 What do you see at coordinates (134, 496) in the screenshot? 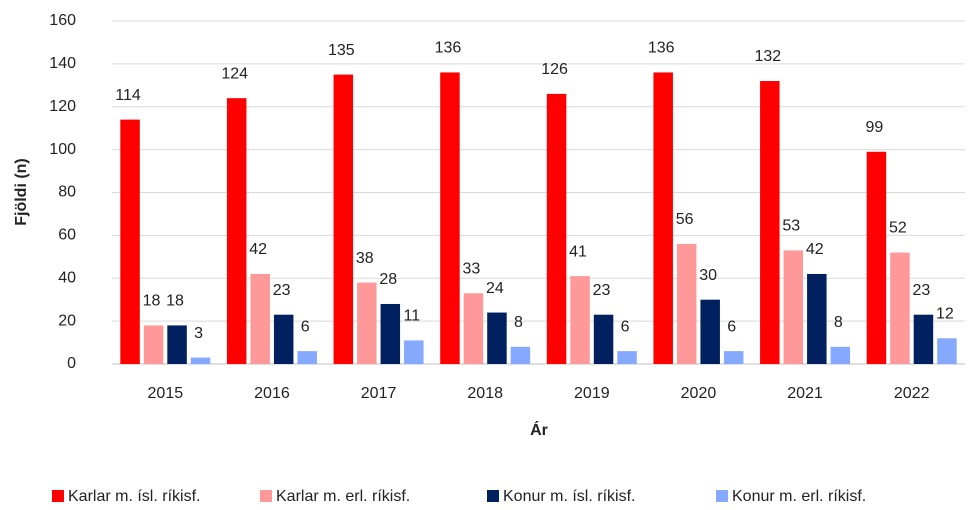
I see `legend-label: Karlar m. ísl. ríkisf.` at bounding box center [134, 496].